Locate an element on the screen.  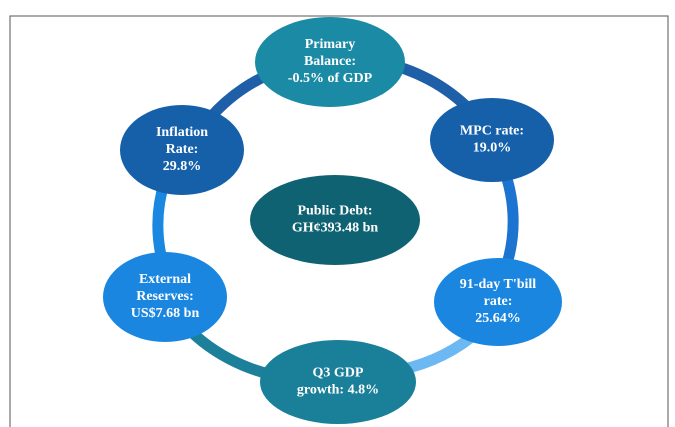
node-label: 19.0% is located at coordinates (492, 148).